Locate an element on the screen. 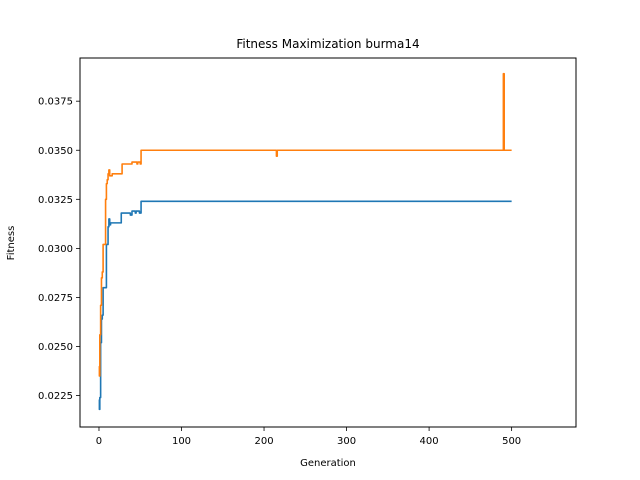 Image resolution: width=640 pixels, height=480 pixels. y-tick-label: 0.0325 is located at coordinates (55, 200).